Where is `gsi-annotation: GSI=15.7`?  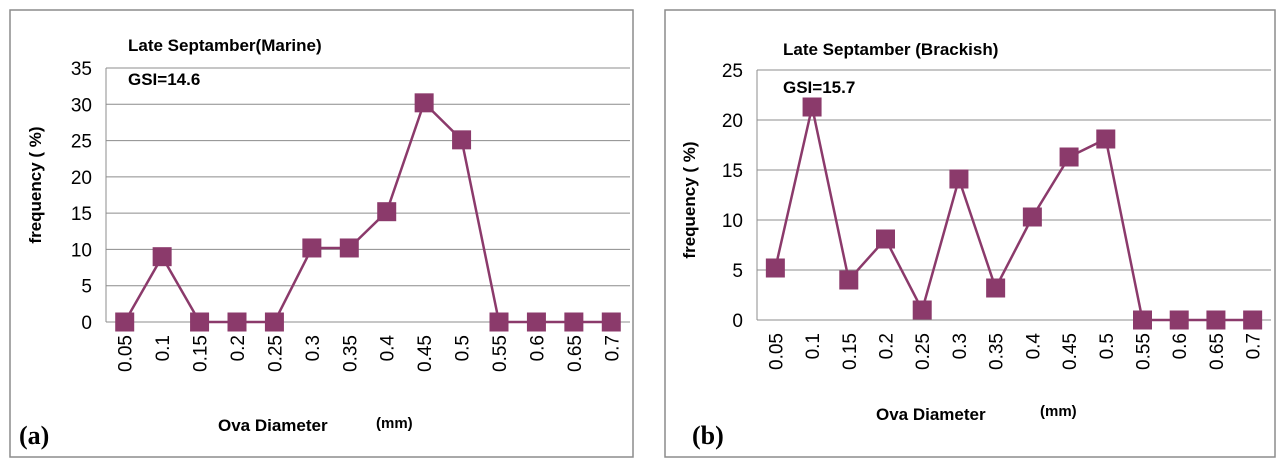 gsi-annotation: GSI=15.7 is located at coordinates (819, 87).